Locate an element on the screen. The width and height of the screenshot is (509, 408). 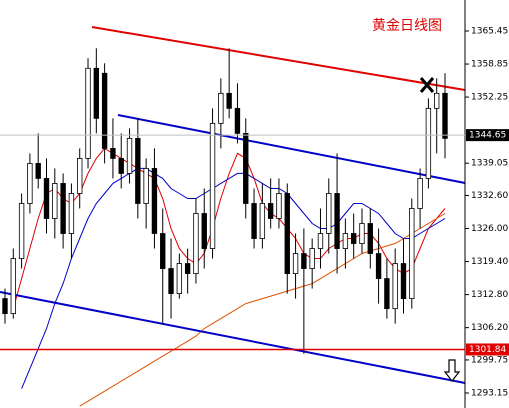
y-tick-label: 1312.80 is located at coordinates (489, 295).